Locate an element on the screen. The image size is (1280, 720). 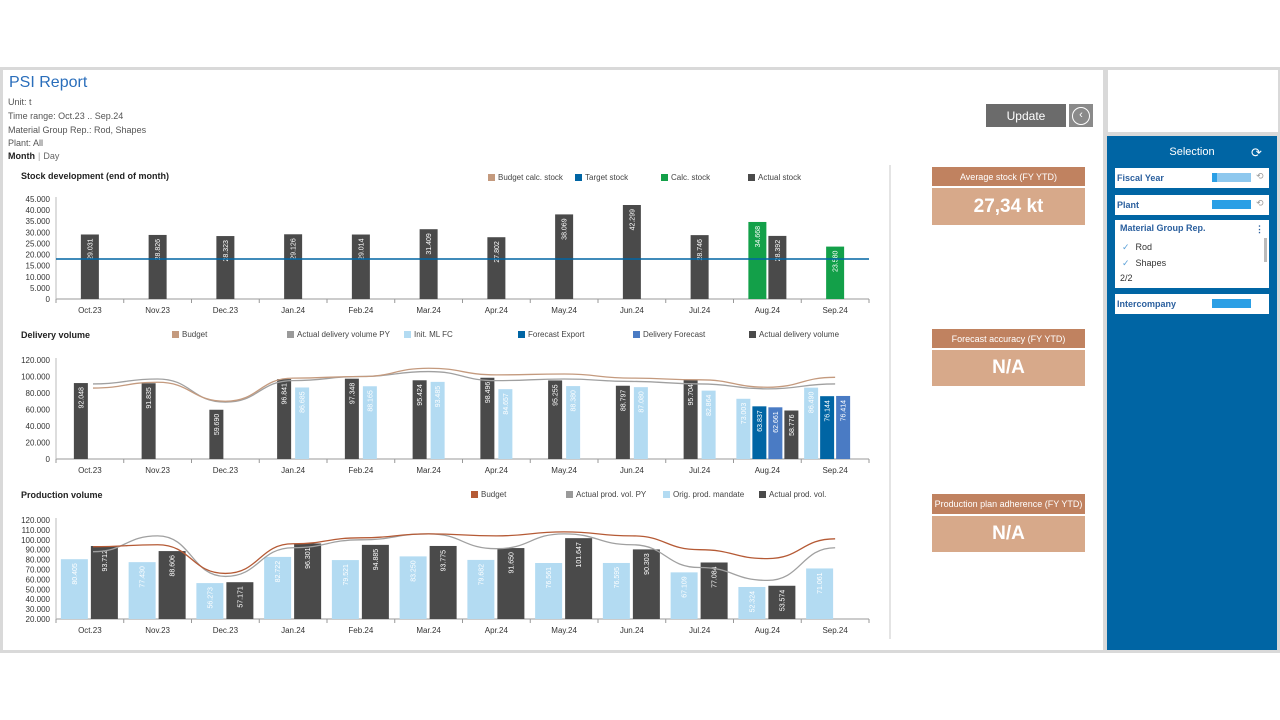
x-tick-label: Oct.23 is located at coordinates (90, 470).